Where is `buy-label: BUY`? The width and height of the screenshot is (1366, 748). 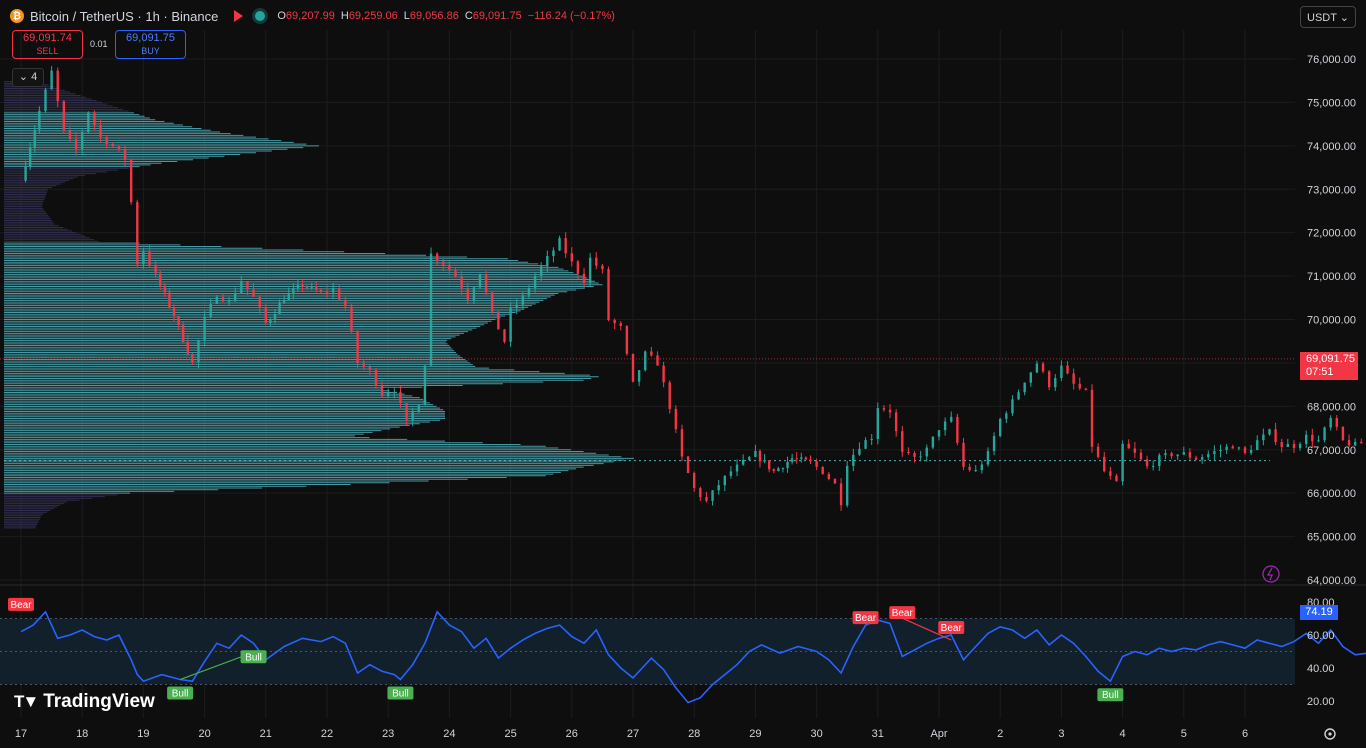
buy-label: BUY is located at coordinates (150, 51).